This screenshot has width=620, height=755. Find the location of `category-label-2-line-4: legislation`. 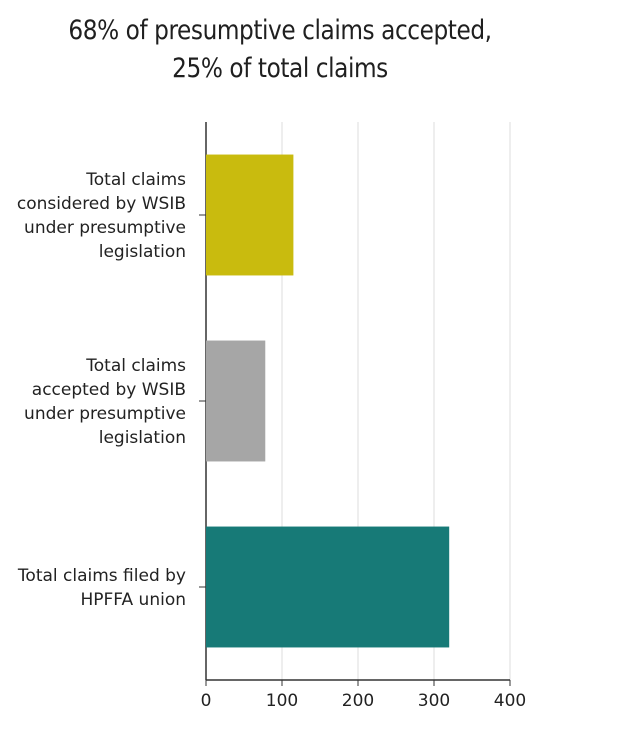

category-label-2-line-4: legislation is located at coordinates (142, 438).